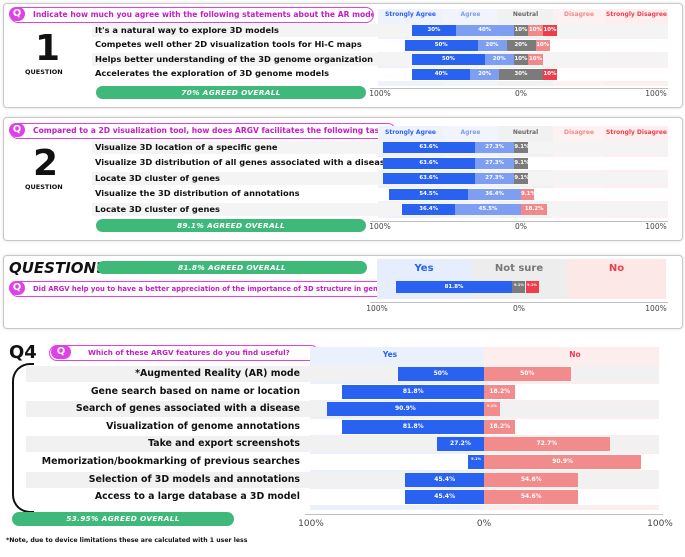  Describe the element at coordinates (194, 479) in the screenshot. I see `q4-feature-6: Selection of 3D models and annotations` at that location.